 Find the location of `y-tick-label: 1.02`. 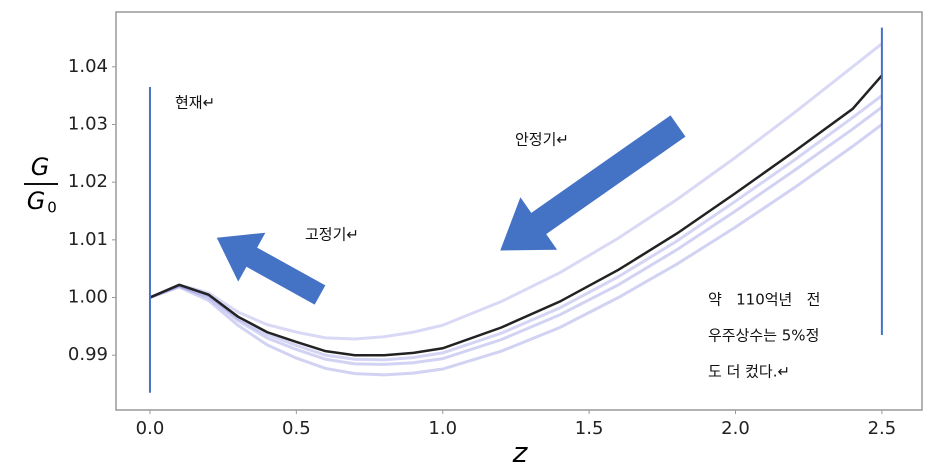

y-tick-label: 1.02 is located at coordinates (88, 181).